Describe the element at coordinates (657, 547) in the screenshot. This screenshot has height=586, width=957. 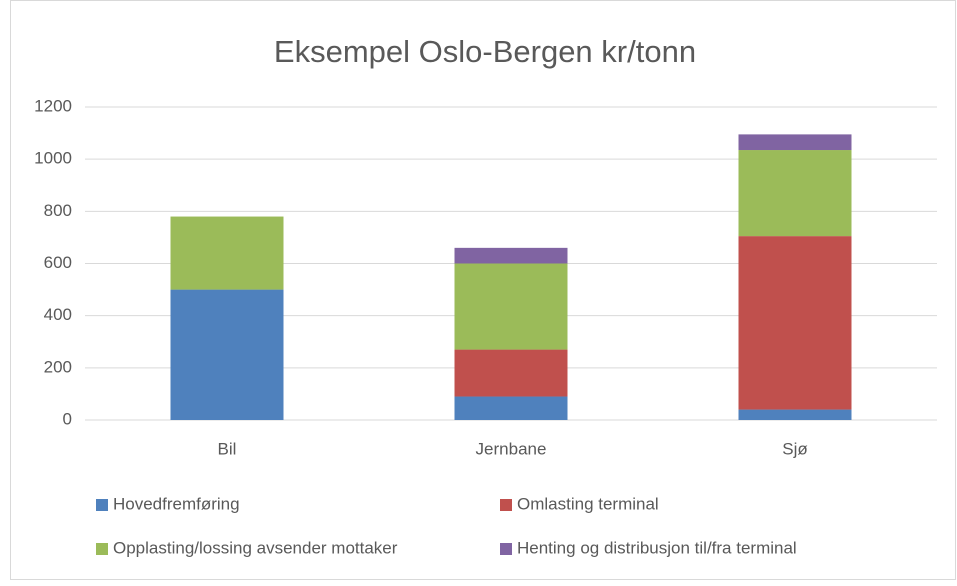
I see `legend-label: Henting og distribusjon til/fra terminal` at that location.